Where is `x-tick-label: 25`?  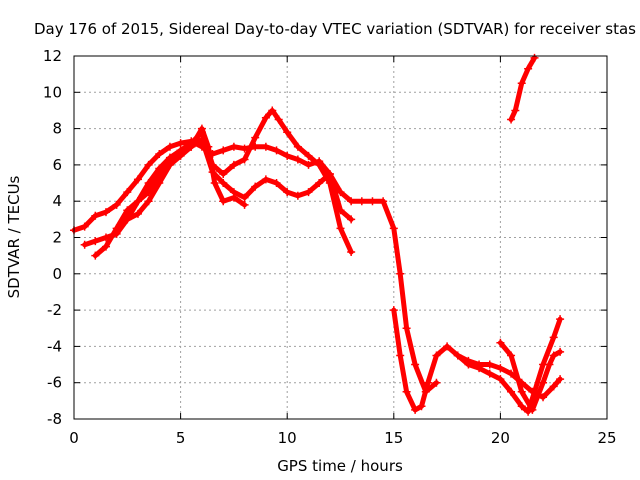 x-tick-label: 25 is located at coordinates (606, 438).